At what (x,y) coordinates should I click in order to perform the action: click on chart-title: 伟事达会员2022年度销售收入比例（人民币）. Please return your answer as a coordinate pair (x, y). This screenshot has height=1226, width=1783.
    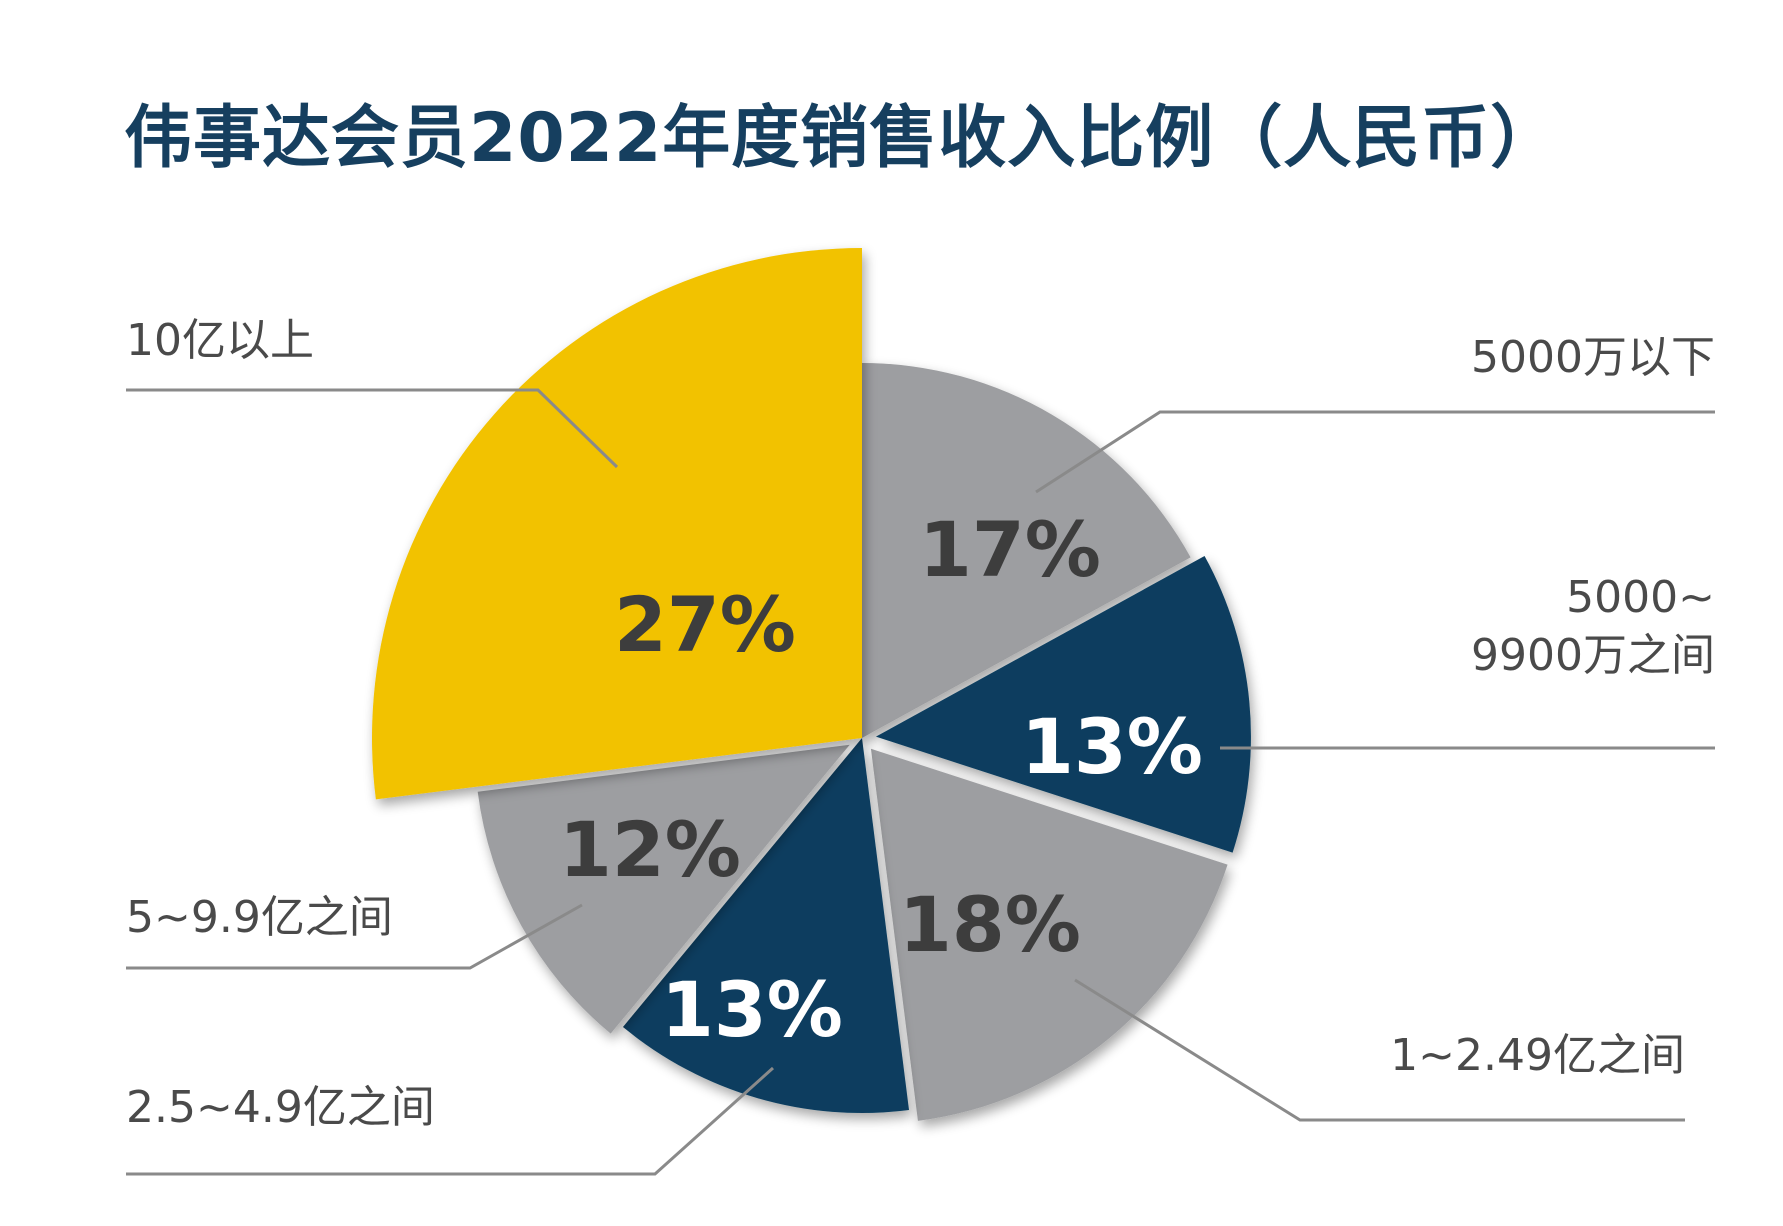
    Looking at the image, I should click on (842, 138).